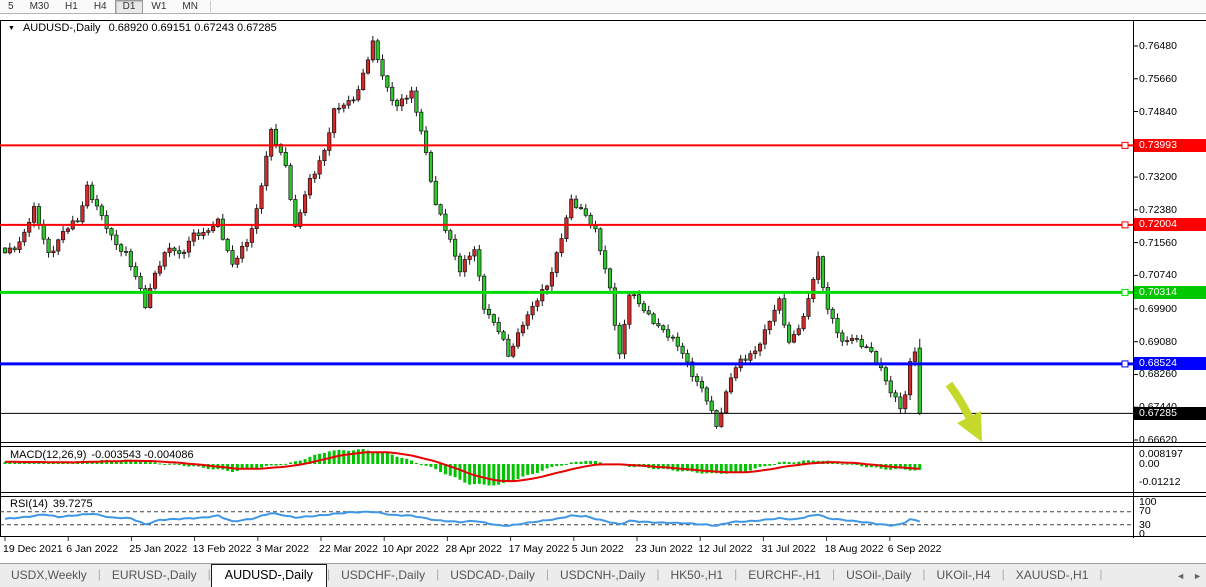  What do you see at coordinates (969, 426) in the screenshot?
I see `arrow-head` at bounding box center [969, 426].